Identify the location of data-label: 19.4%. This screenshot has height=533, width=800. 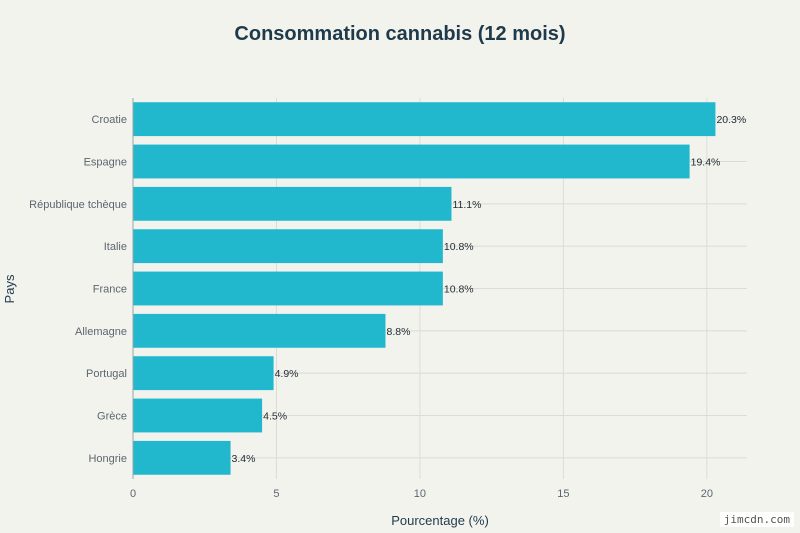
(706, 163).